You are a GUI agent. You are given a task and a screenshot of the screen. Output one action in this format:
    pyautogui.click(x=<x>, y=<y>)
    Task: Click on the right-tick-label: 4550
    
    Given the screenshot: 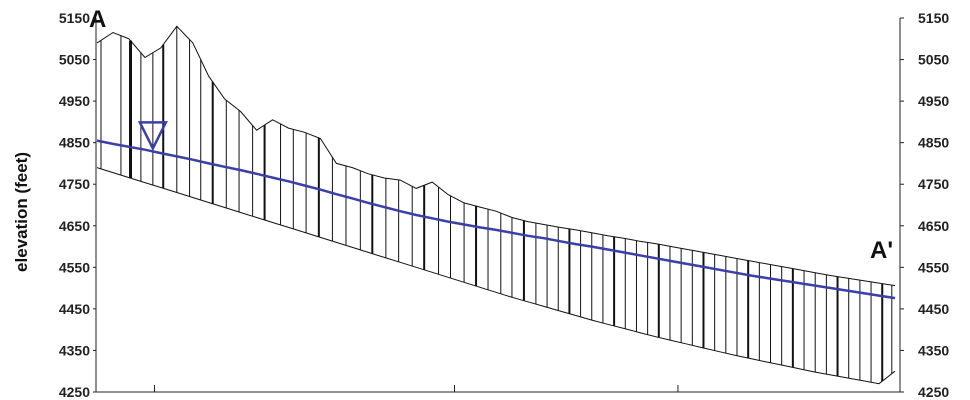 What is the action you would take?
    pyautogui.click(x=933, y=267)
    